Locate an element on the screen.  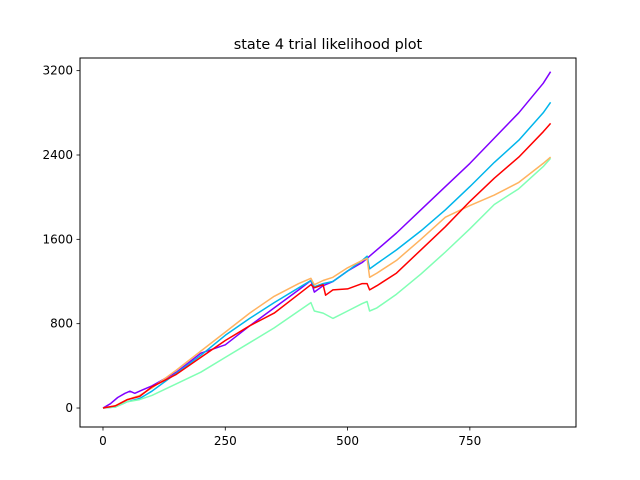
x-tick-label: 0 is located at coordinates (103, 441).